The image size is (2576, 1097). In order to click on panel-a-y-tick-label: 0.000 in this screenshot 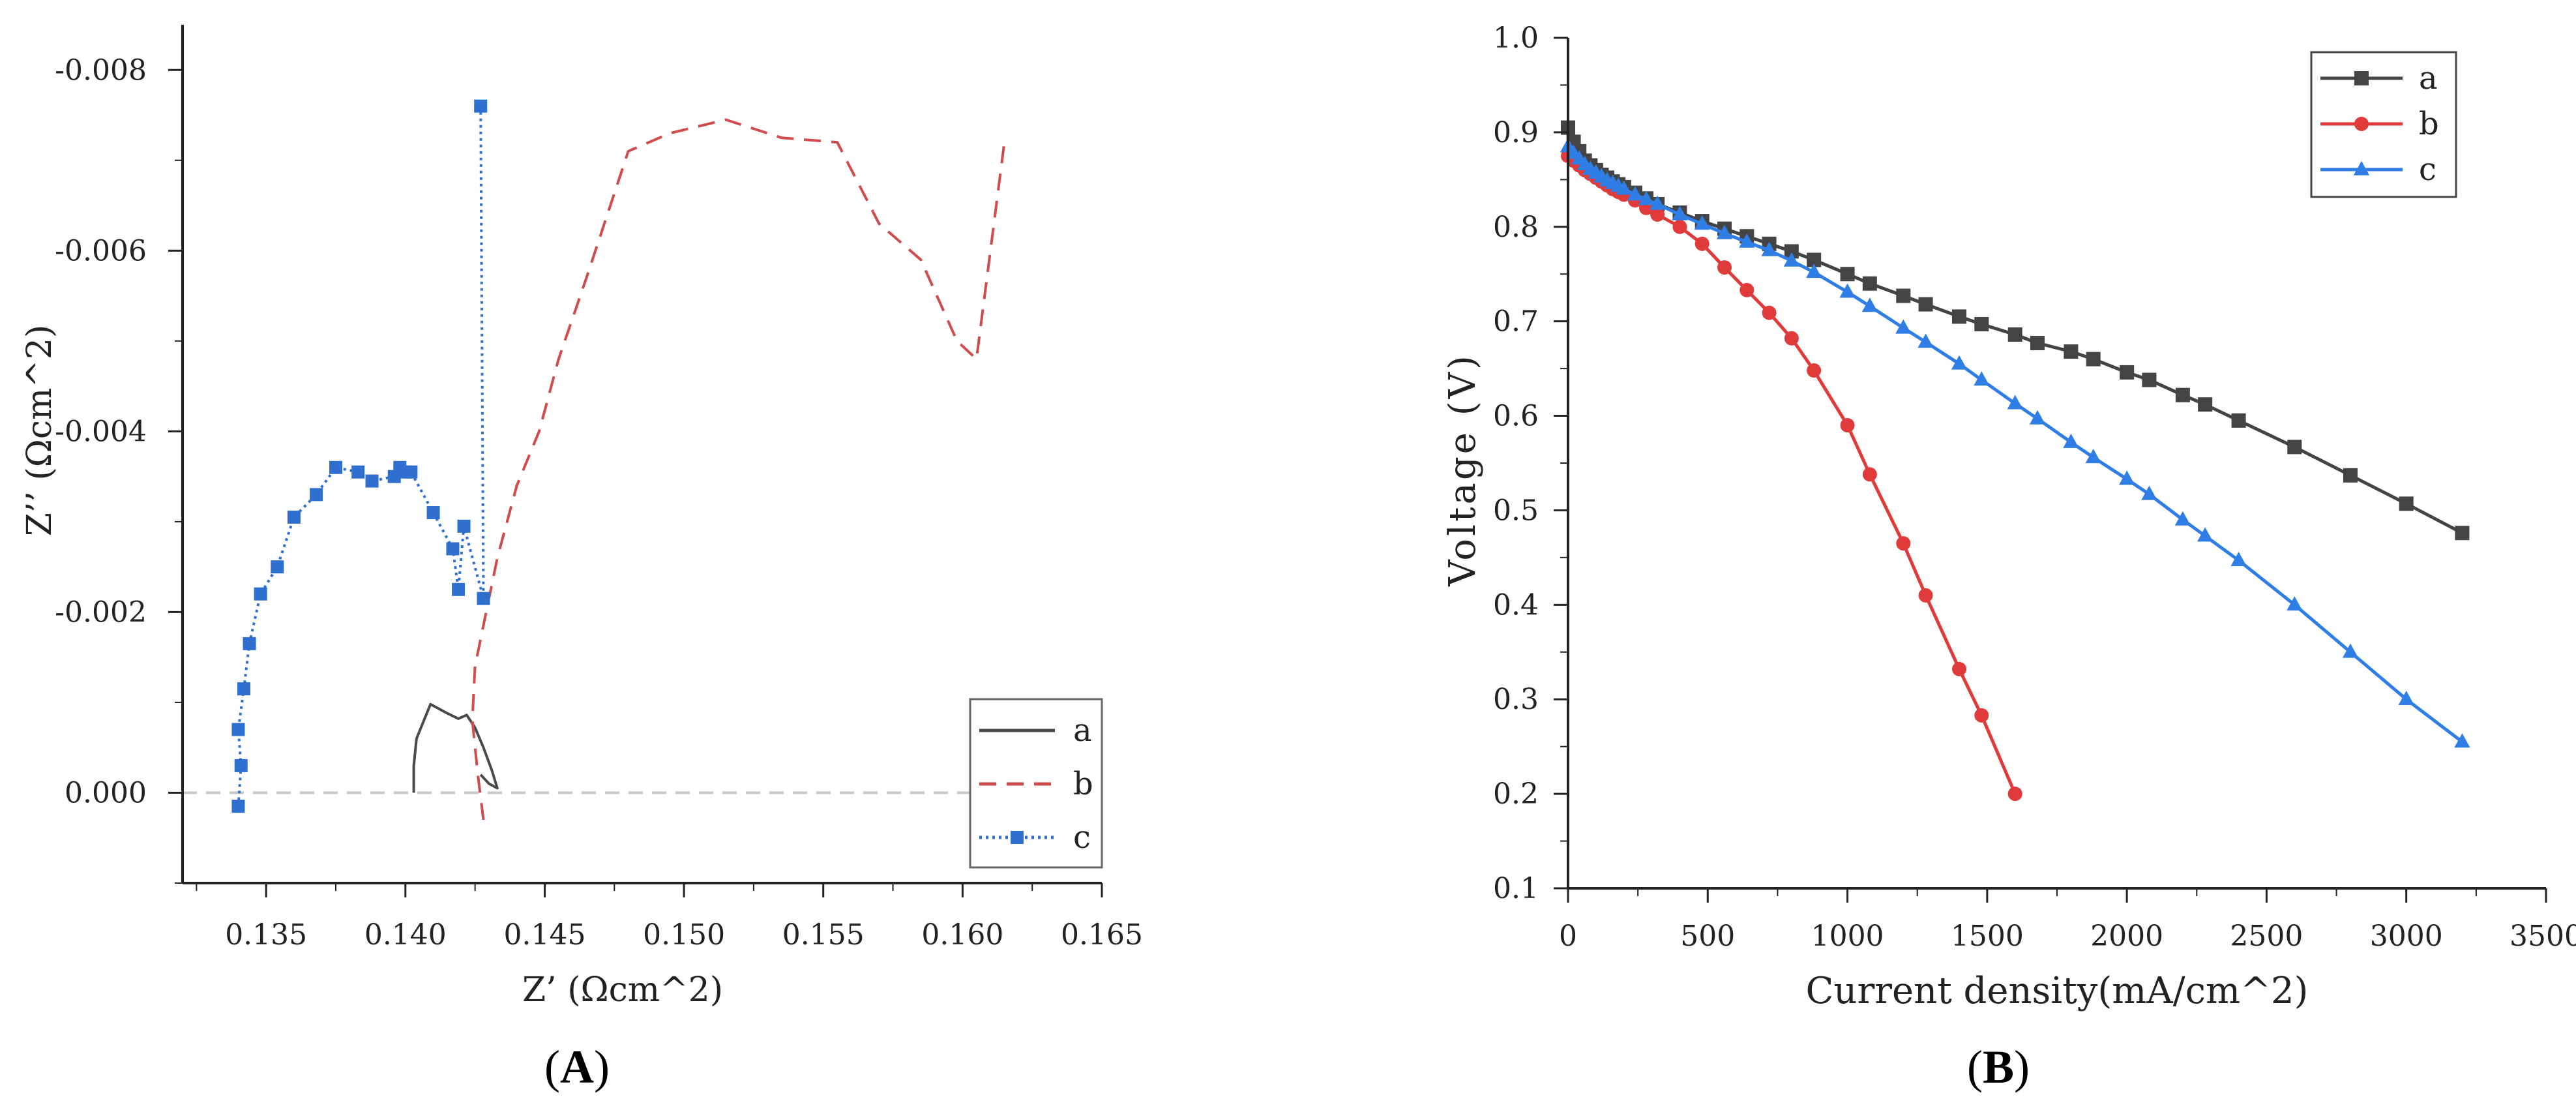, I will do `click(106, 792)`.